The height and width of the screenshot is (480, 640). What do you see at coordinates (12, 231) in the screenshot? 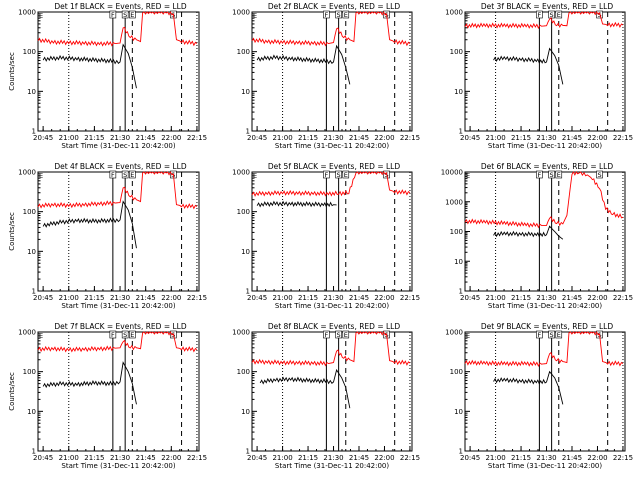
I see `y-axis-label: Counts/sec` at bounding box center [12, 231].